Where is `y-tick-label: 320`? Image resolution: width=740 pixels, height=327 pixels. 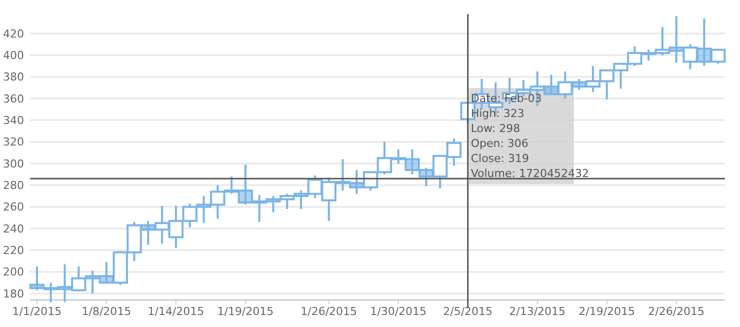 y-tick-label: 320 is located at coordinates (13, 142).